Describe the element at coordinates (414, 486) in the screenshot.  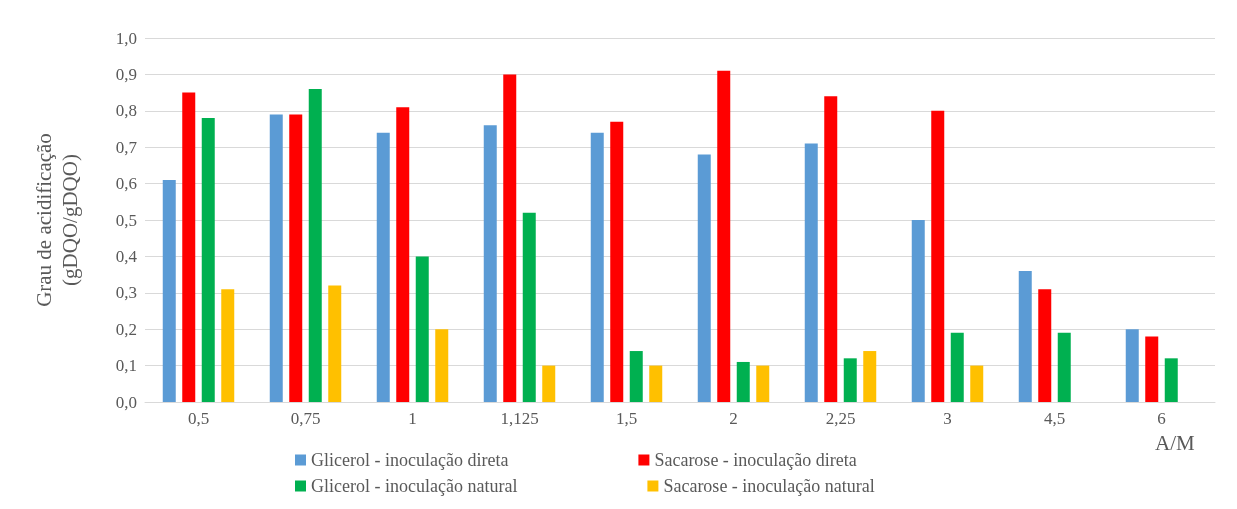
I see `legend-label: Glicerol - inoculação natural` at that location.